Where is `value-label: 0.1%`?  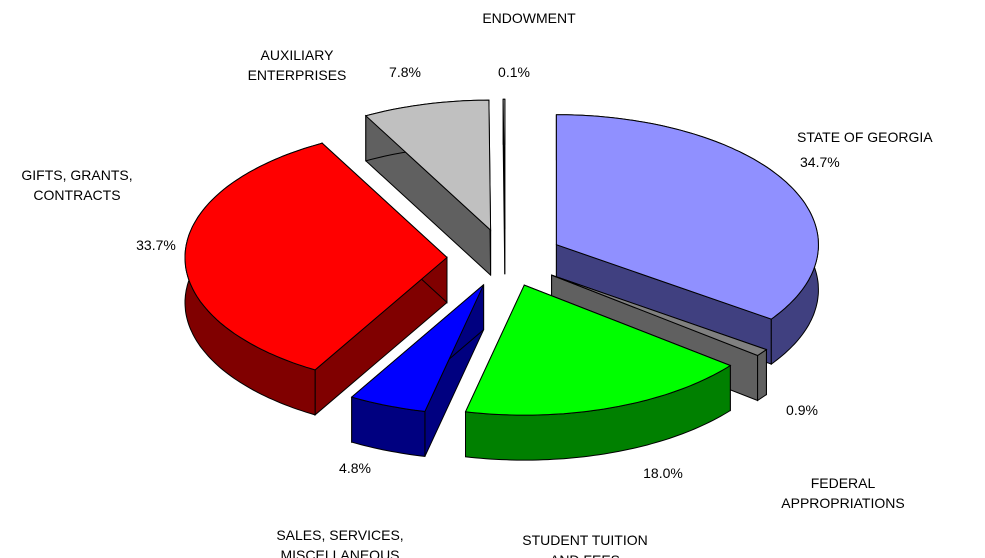
value-label: 0.1% is located at coordinates (514, 72).